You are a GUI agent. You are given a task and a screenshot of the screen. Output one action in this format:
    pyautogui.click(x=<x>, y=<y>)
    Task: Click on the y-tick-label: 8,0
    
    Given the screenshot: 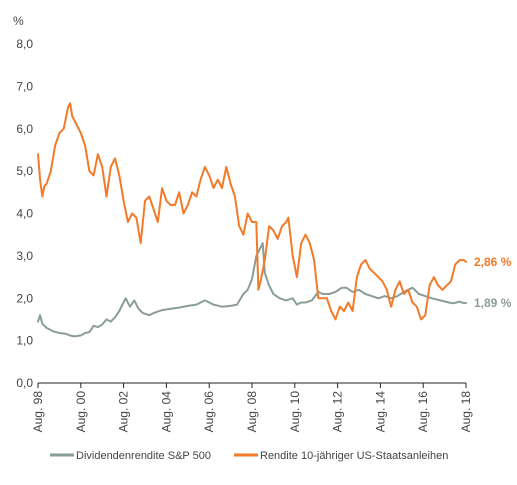 What is the action you would take?
    pyautogui.click(x=24, y=44)
    